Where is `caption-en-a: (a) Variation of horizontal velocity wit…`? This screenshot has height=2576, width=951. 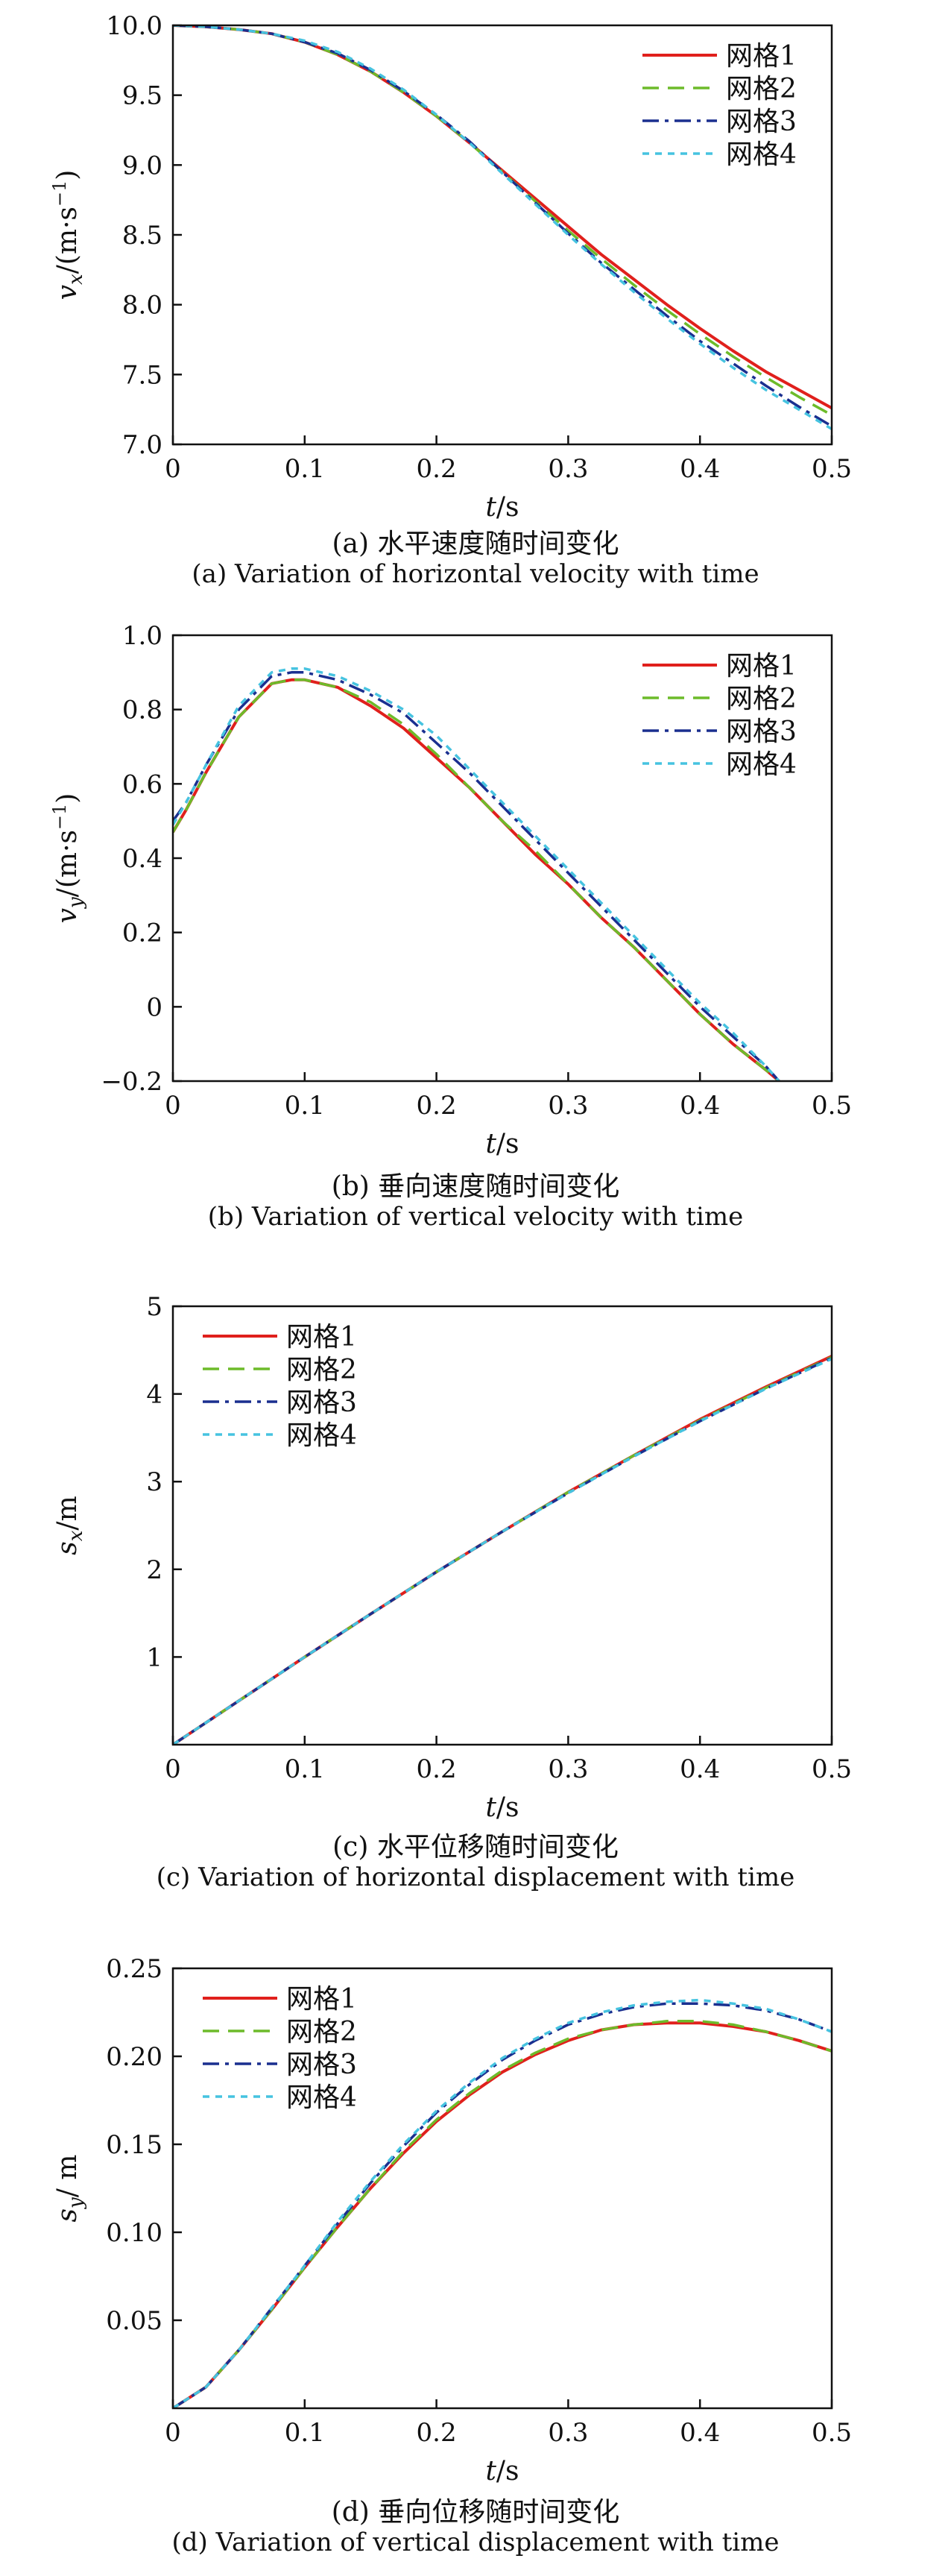
caption-en-a: (a) Variation of horizontal velocity wit… is located at coordinates (475, 574).